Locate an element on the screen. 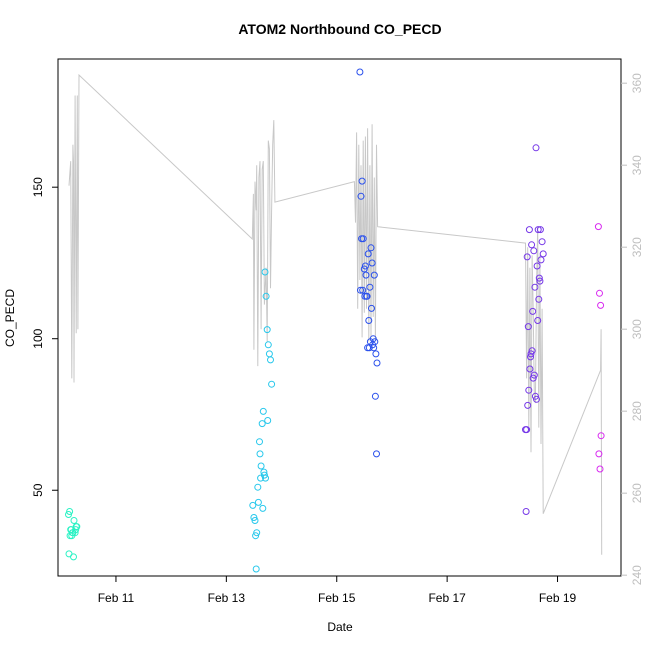 This screenshot has height=650, width=650. x-tick-label: Feb 15 is located at coordinates (337, 598).